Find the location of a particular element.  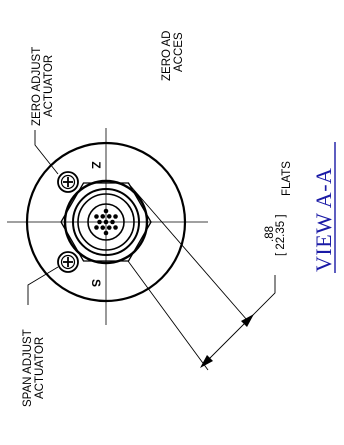

span-actuator-label-line2: ACTUATOR is located at coordinates (40, 368).